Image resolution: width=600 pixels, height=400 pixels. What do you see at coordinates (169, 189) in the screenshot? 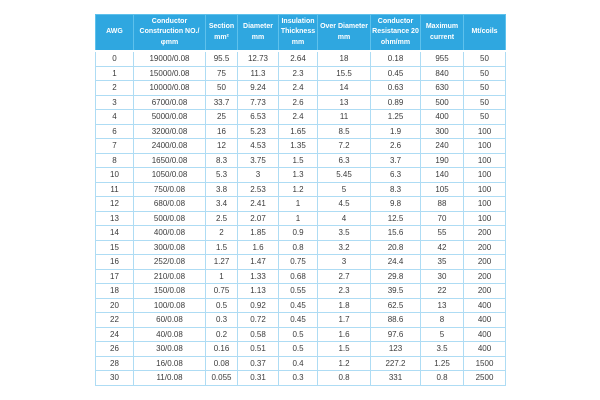
I see `table-cell-conductor-construction: 750/0.08` at bounding box center [169, 189].